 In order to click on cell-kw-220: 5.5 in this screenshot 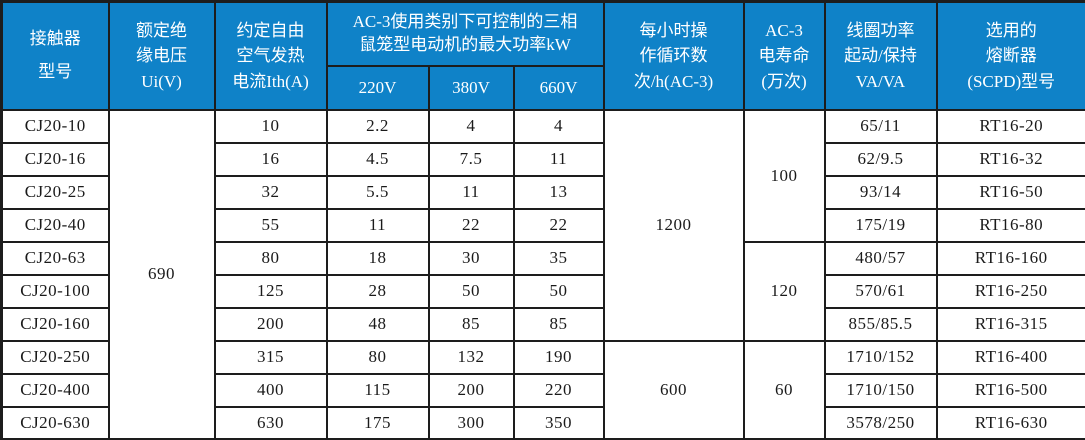, I will do `click(377, 192)`.